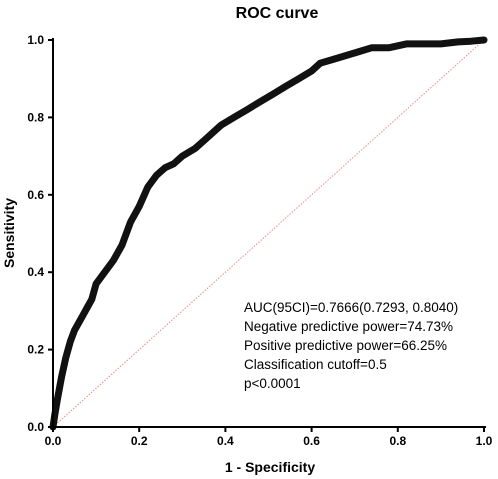  I want to click on y-tick-label: 0.0, so click(35, 427).